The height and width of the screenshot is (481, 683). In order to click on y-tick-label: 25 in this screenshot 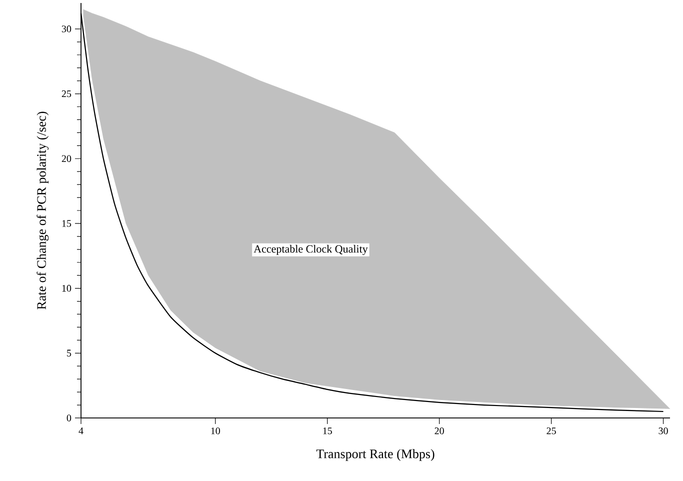, I will do `click(67, 94)`.